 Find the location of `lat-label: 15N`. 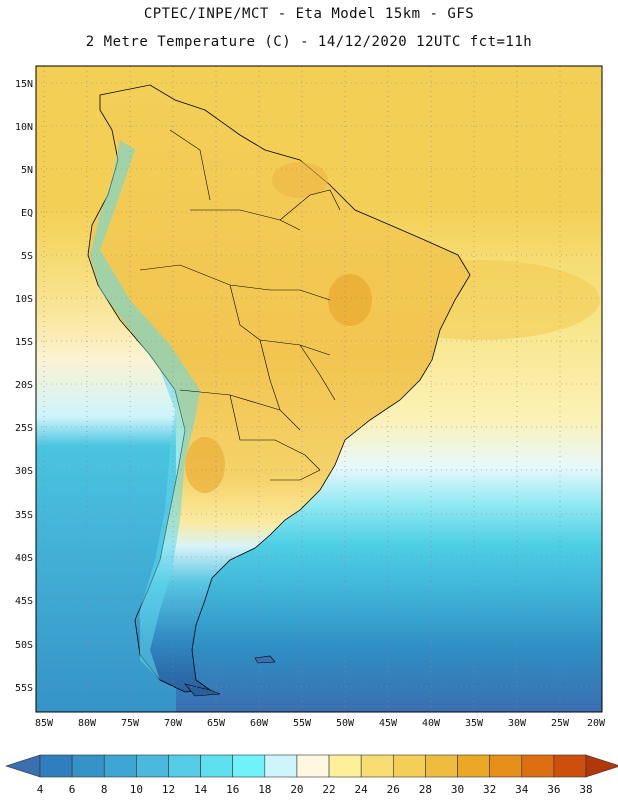

lat-label: 15N is located at coordinates (24, 84).